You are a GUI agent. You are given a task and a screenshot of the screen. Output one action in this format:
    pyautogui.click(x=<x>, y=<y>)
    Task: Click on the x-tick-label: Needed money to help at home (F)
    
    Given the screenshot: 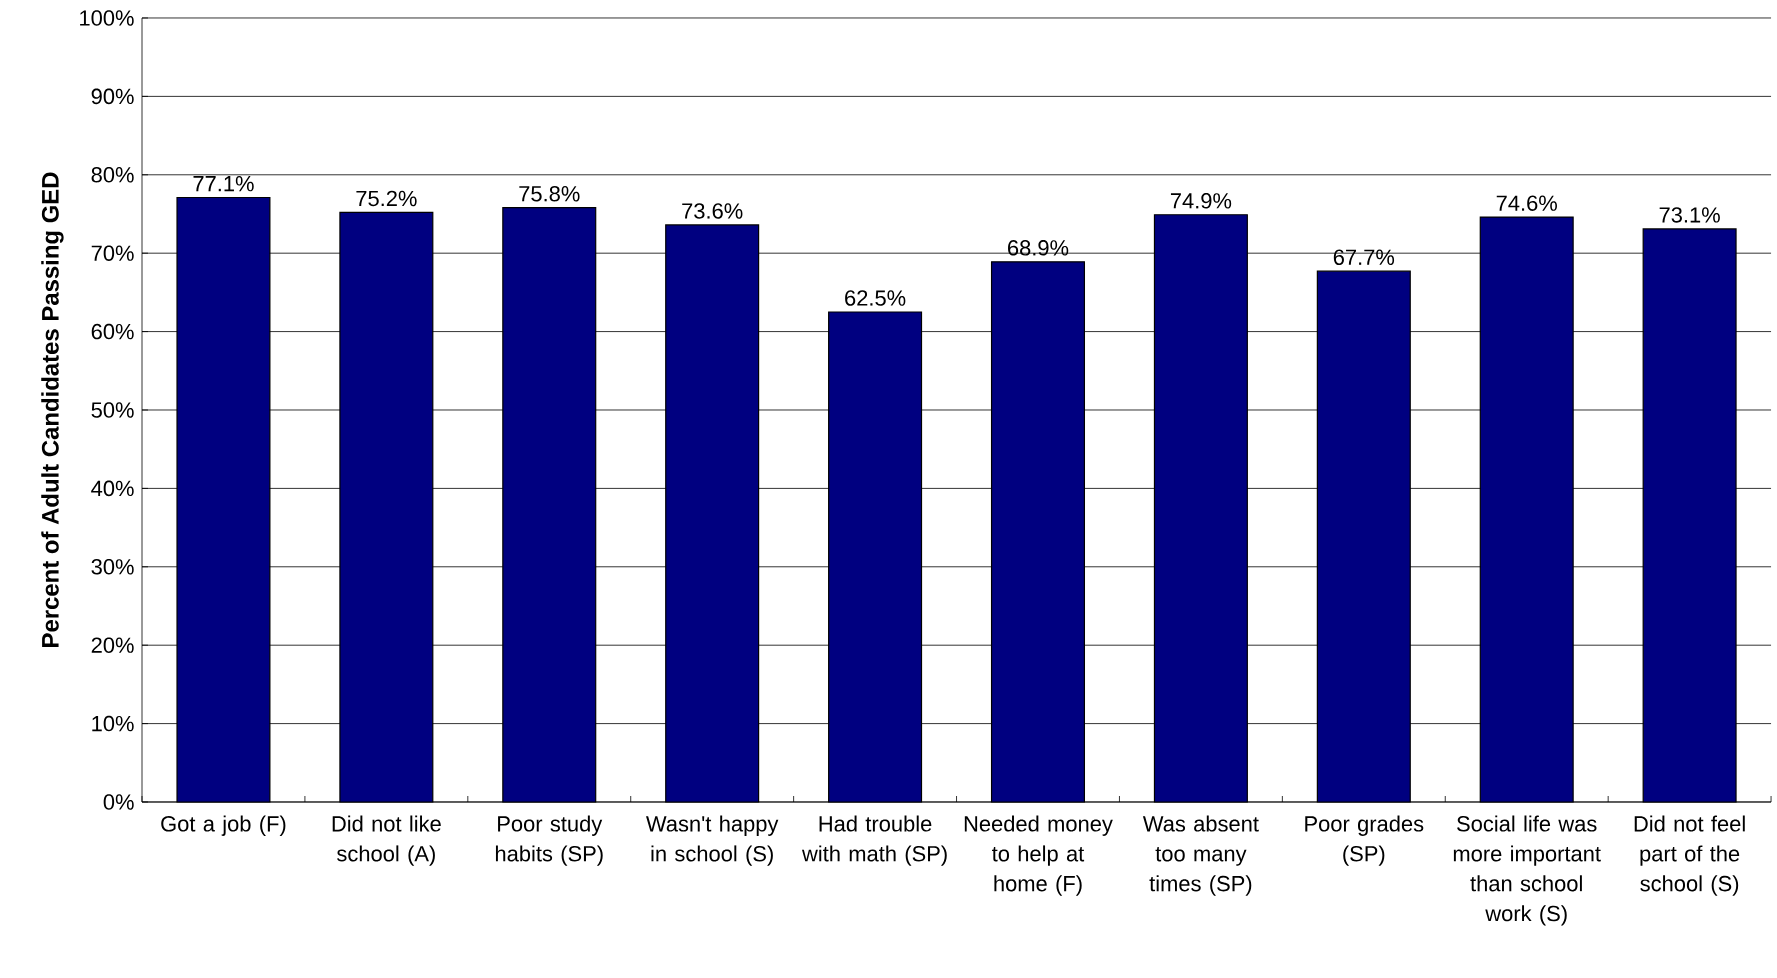 What is the action you would take?
    pyautogui.click(x=1038, y=855)
    